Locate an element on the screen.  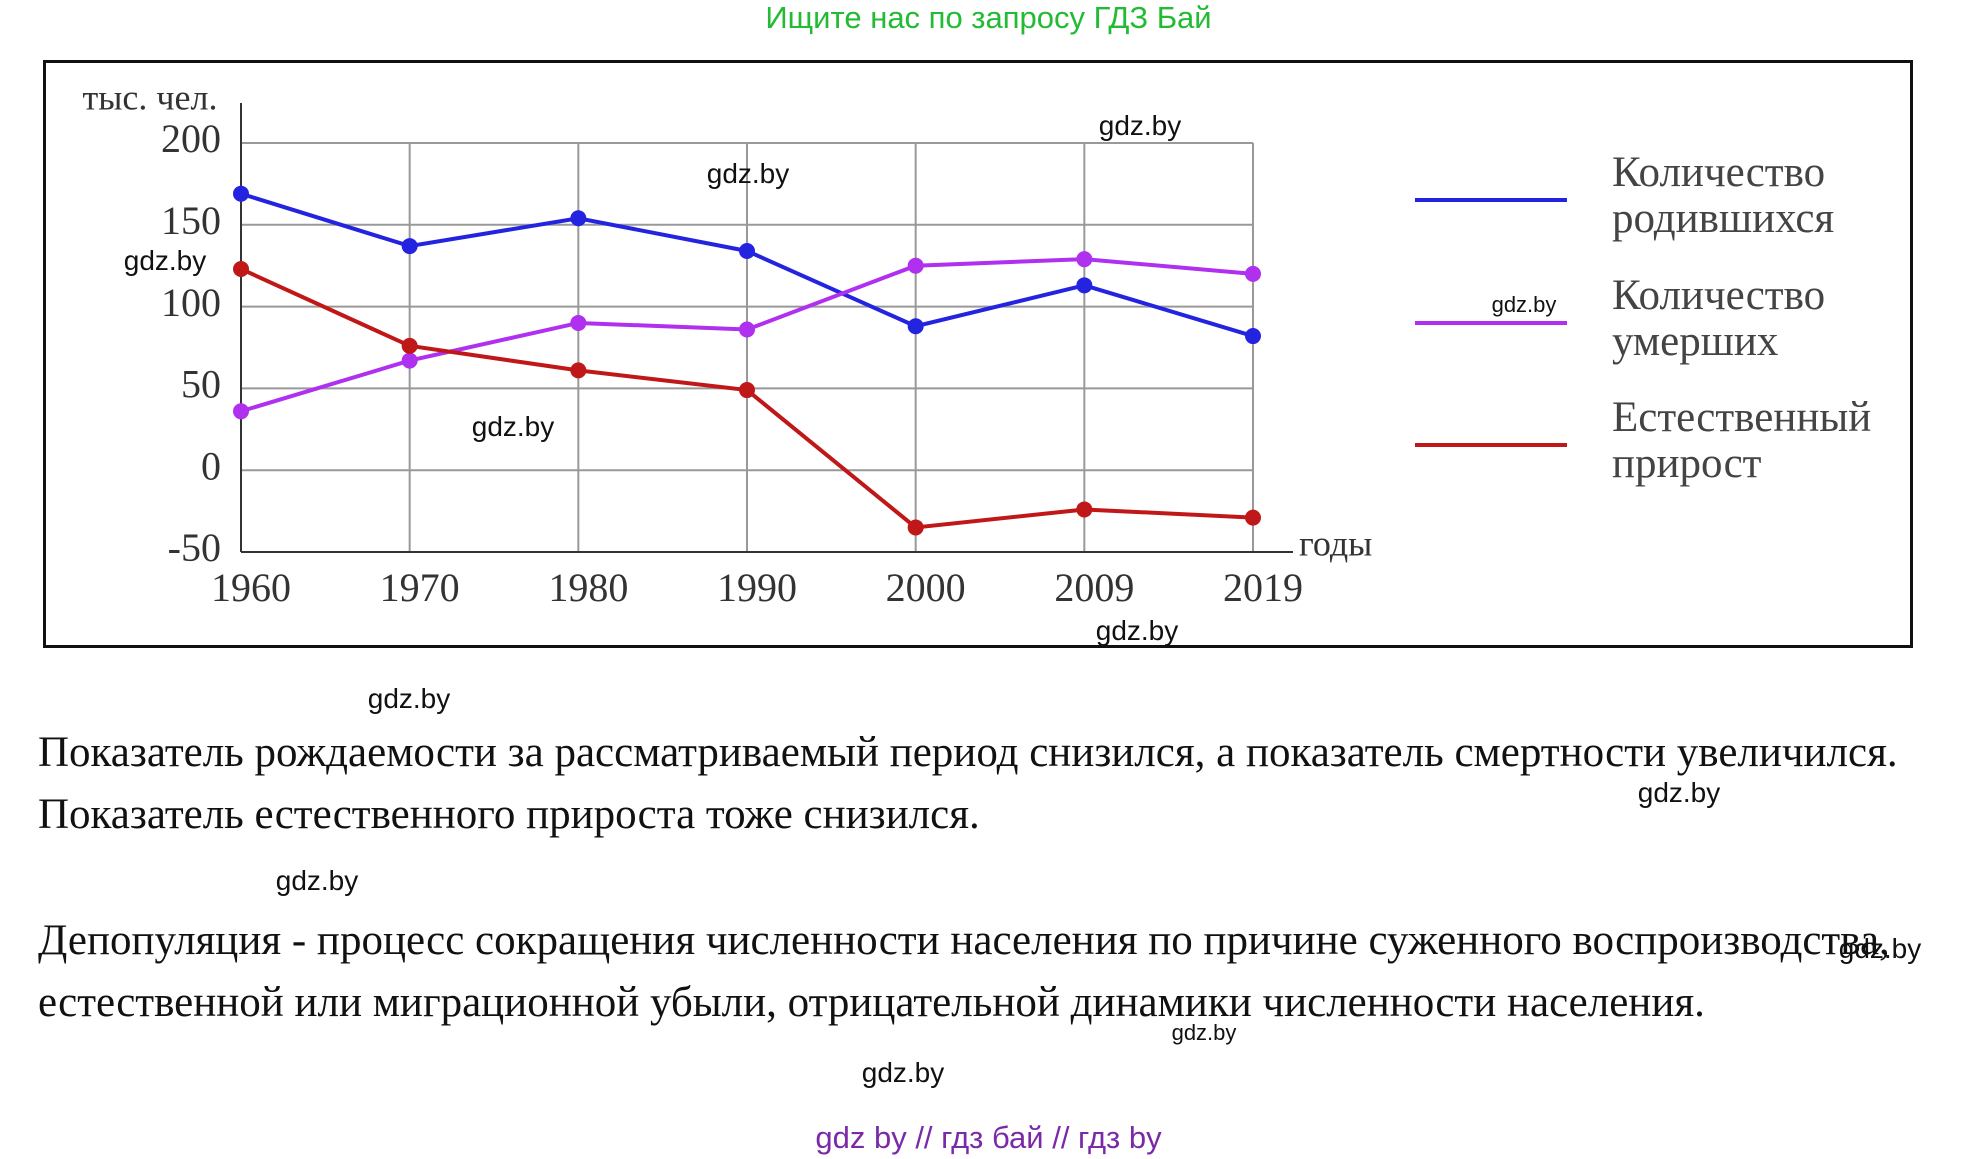
x-tick-label: 2009 is located at coordinates (1094, 587).